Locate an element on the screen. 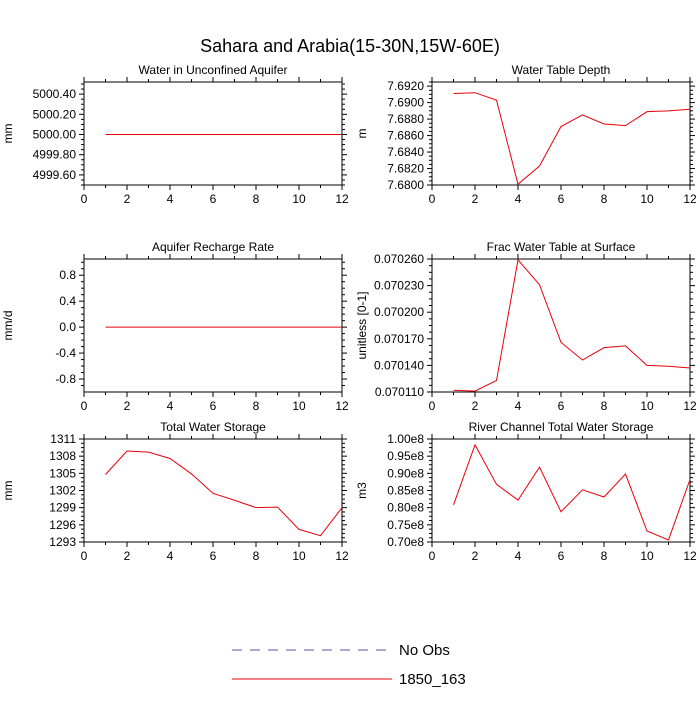 Image resolution: width=700 pixels, height=705 pixels. y-tick-label: 5000.00 is located at coordinates (55, 135).